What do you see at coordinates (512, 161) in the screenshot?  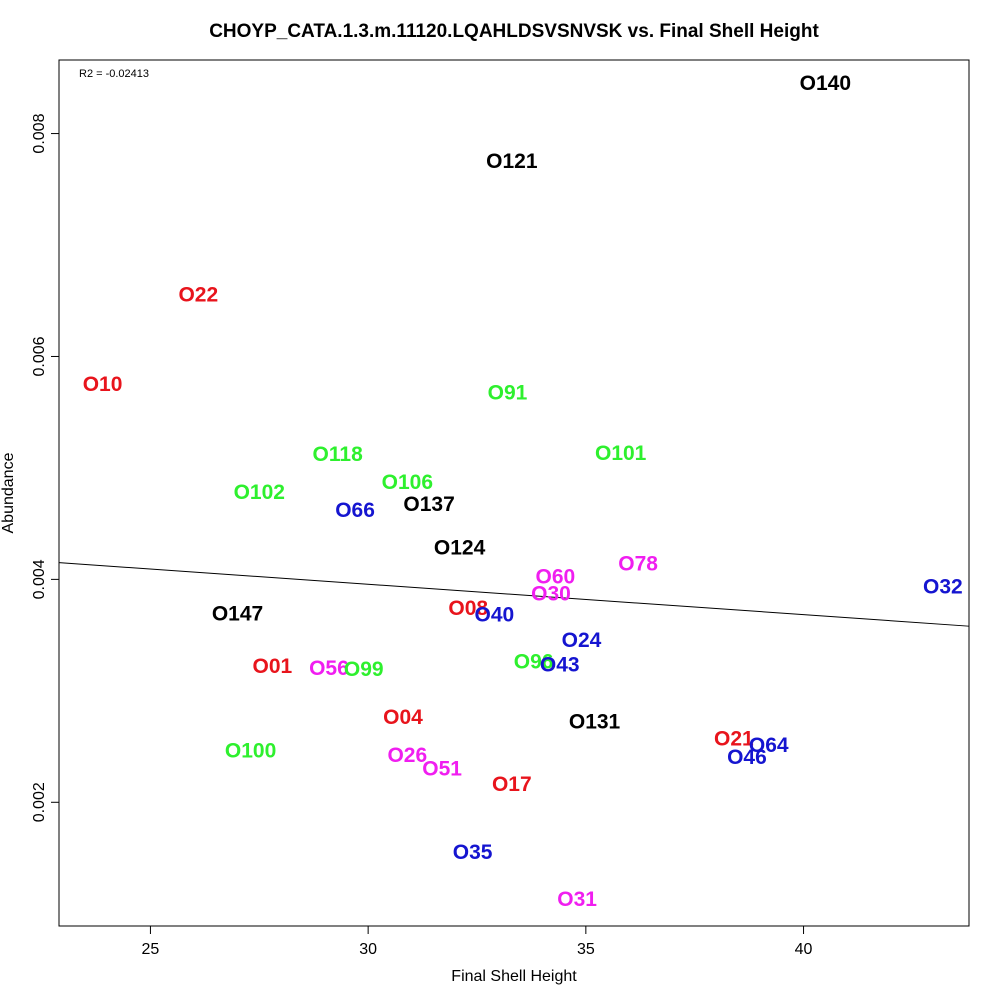 I see `point-label-o121: O121` at bounding box center [512, 161].